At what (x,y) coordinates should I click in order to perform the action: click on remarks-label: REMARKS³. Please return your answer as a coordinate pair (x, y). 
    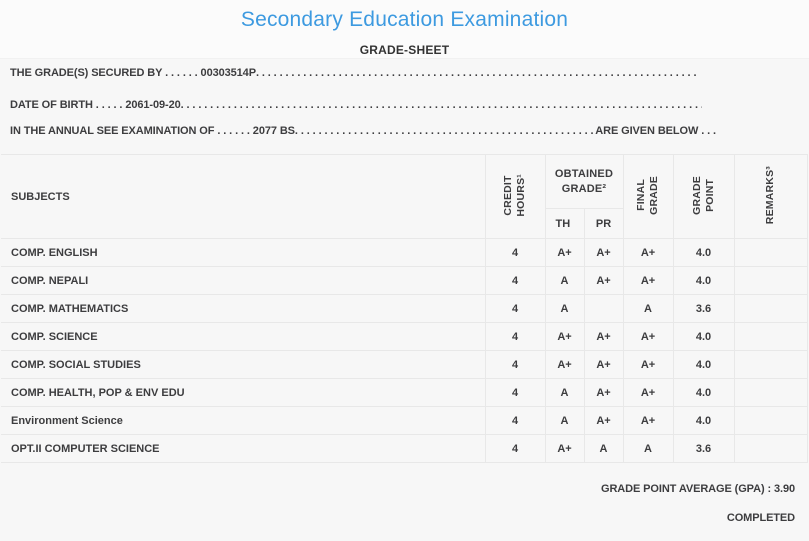
    Looking at the image, I should click on (770, 195).